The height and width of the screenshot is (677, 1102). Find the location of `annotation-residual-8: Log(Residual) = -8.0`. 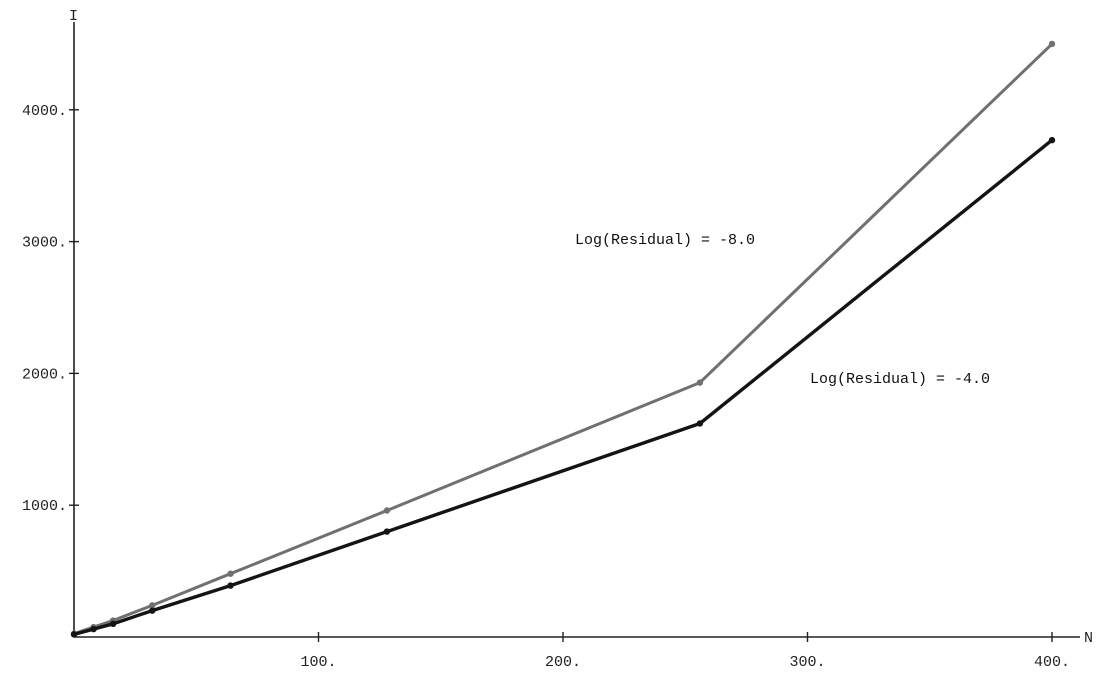

annotation-residual-8: Log(Residual) = -8.0 is located at coordinates (665, 240).